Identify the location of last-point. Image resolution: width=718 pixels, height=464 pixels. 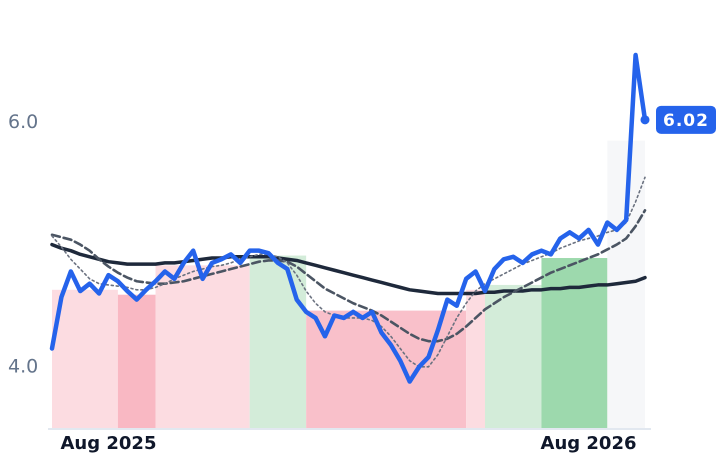
(645, 120).